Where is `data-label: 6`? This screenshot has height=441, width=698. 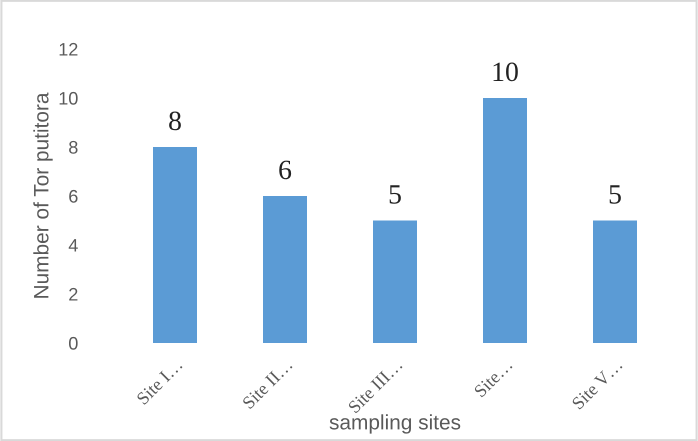
data-label: 6 is located at coordinates (285, 170).